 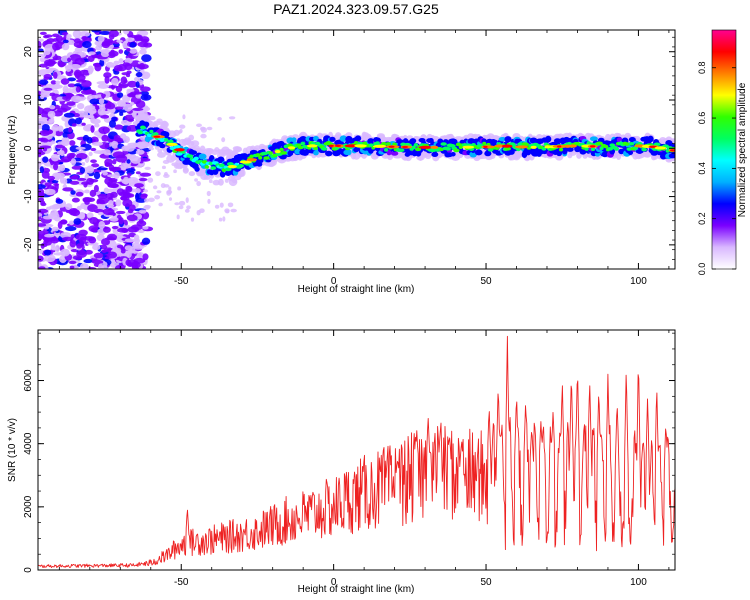 What do you see at coordinates (356, 9) in the screenshot?
I see `figure-title: PAZ1.2024.323.09.57.G25` at bounding box center [356, 9].